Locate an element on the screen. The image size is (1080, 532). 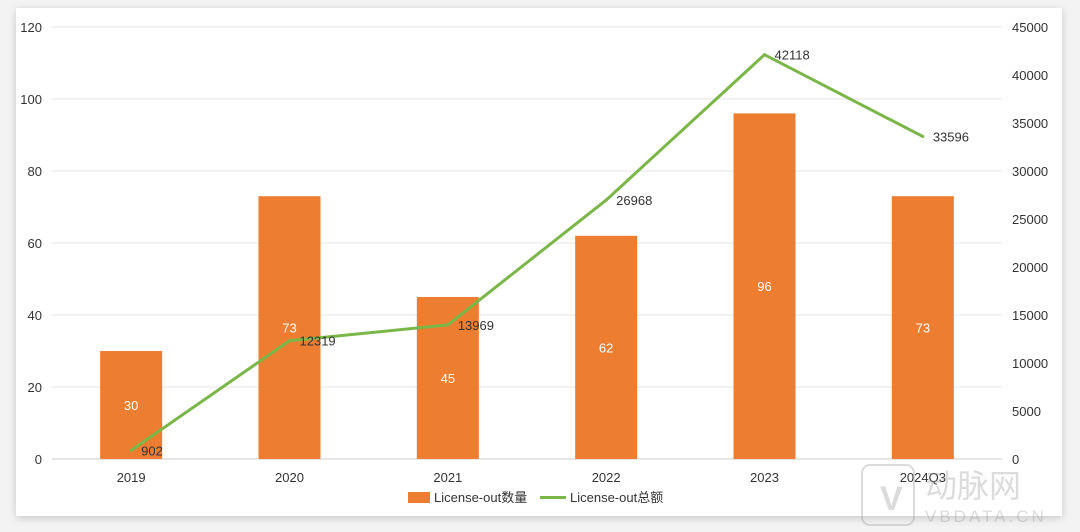
y-left-tick-label: 0 is located at coordinates (38, 459).